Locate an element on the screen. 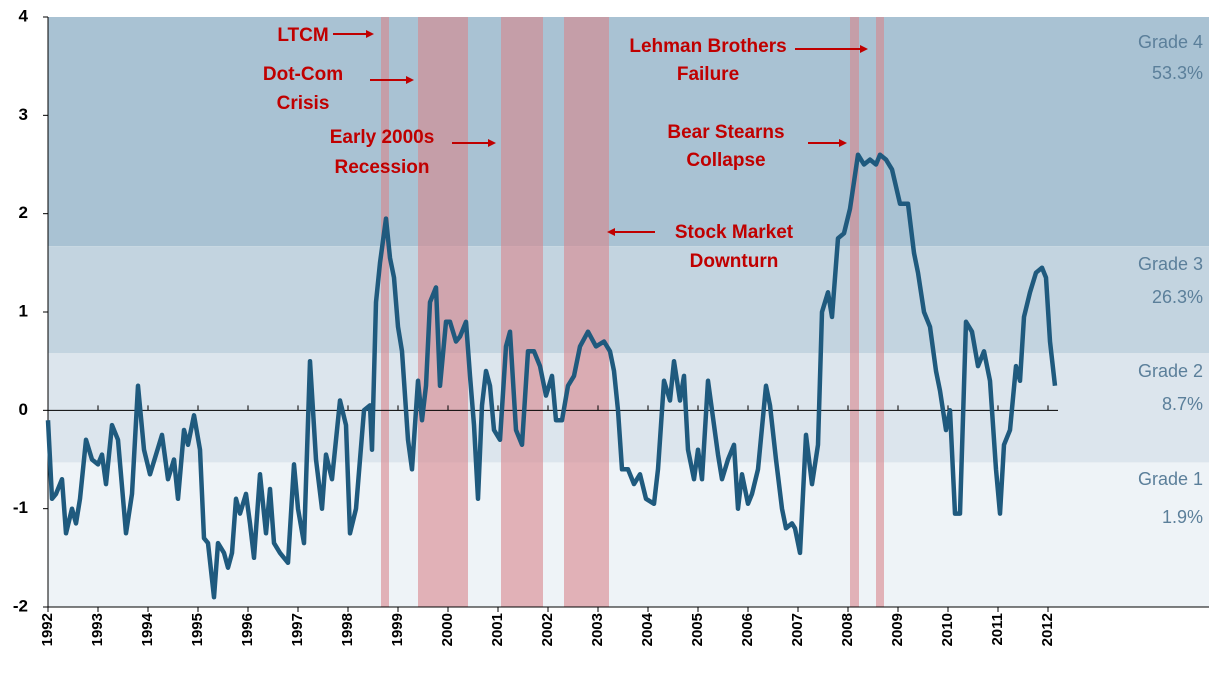  grade-name: Grade 2 is located at coordinates (1170, 371).